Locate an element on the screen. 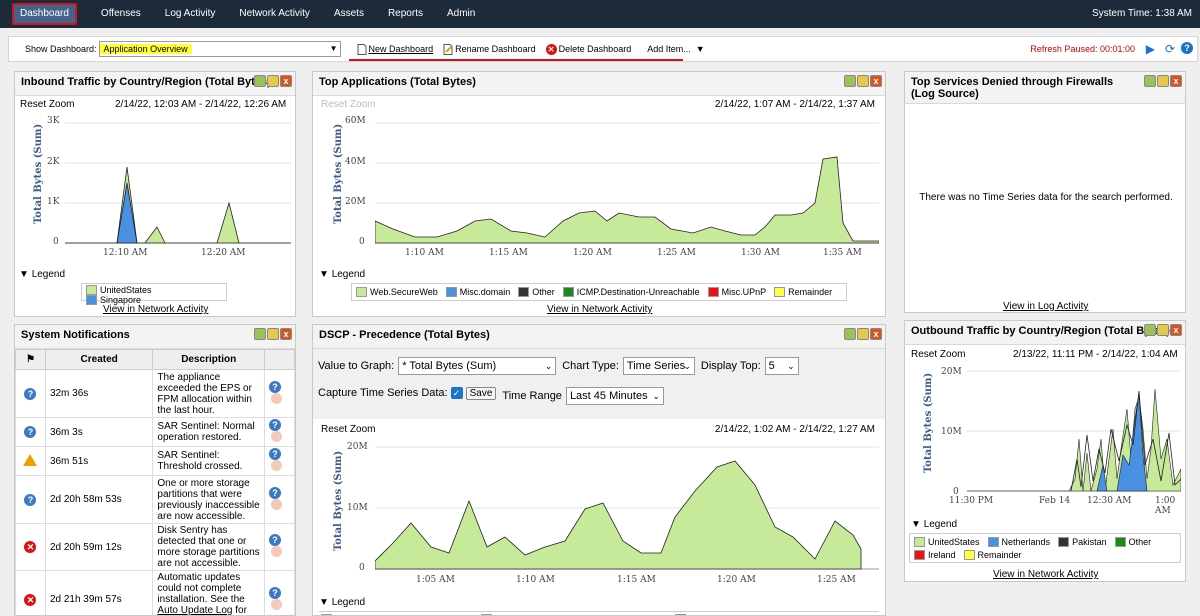  outbound-chart is located at coordinates (1074, 431).